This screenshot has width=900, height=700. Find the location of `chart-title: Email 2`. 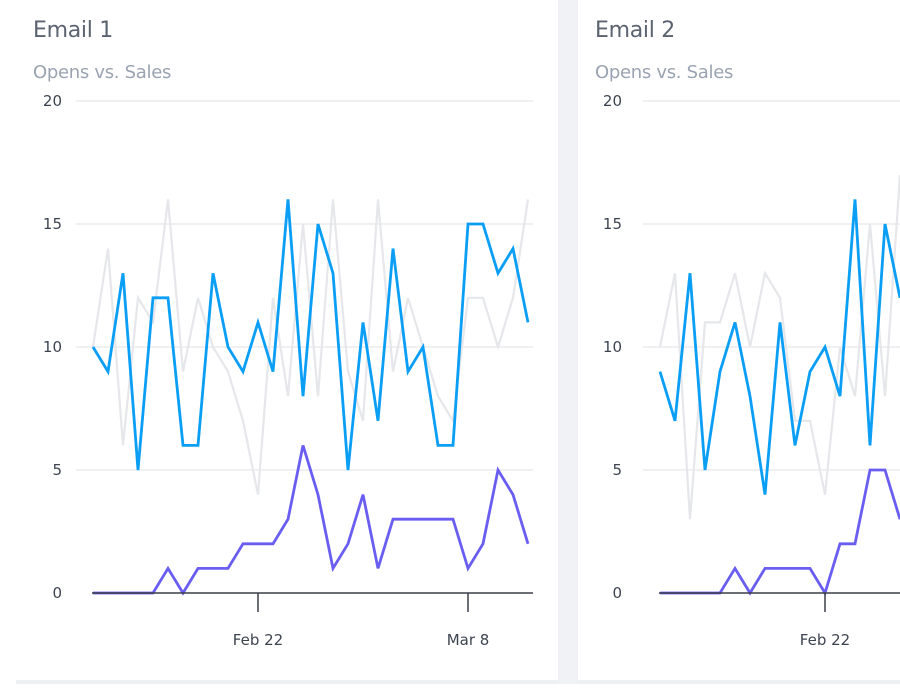

chart-title: Email 2 is located at coordinates (635, 30).